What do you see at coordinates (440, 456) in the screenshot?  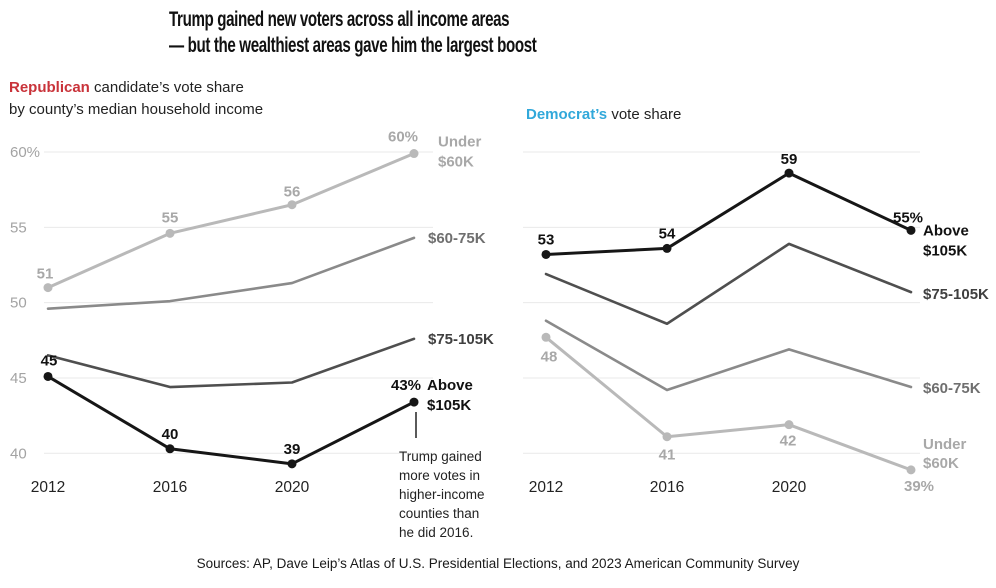 I see `annotation-line: Trump gained` at bounding box center [440, 456].